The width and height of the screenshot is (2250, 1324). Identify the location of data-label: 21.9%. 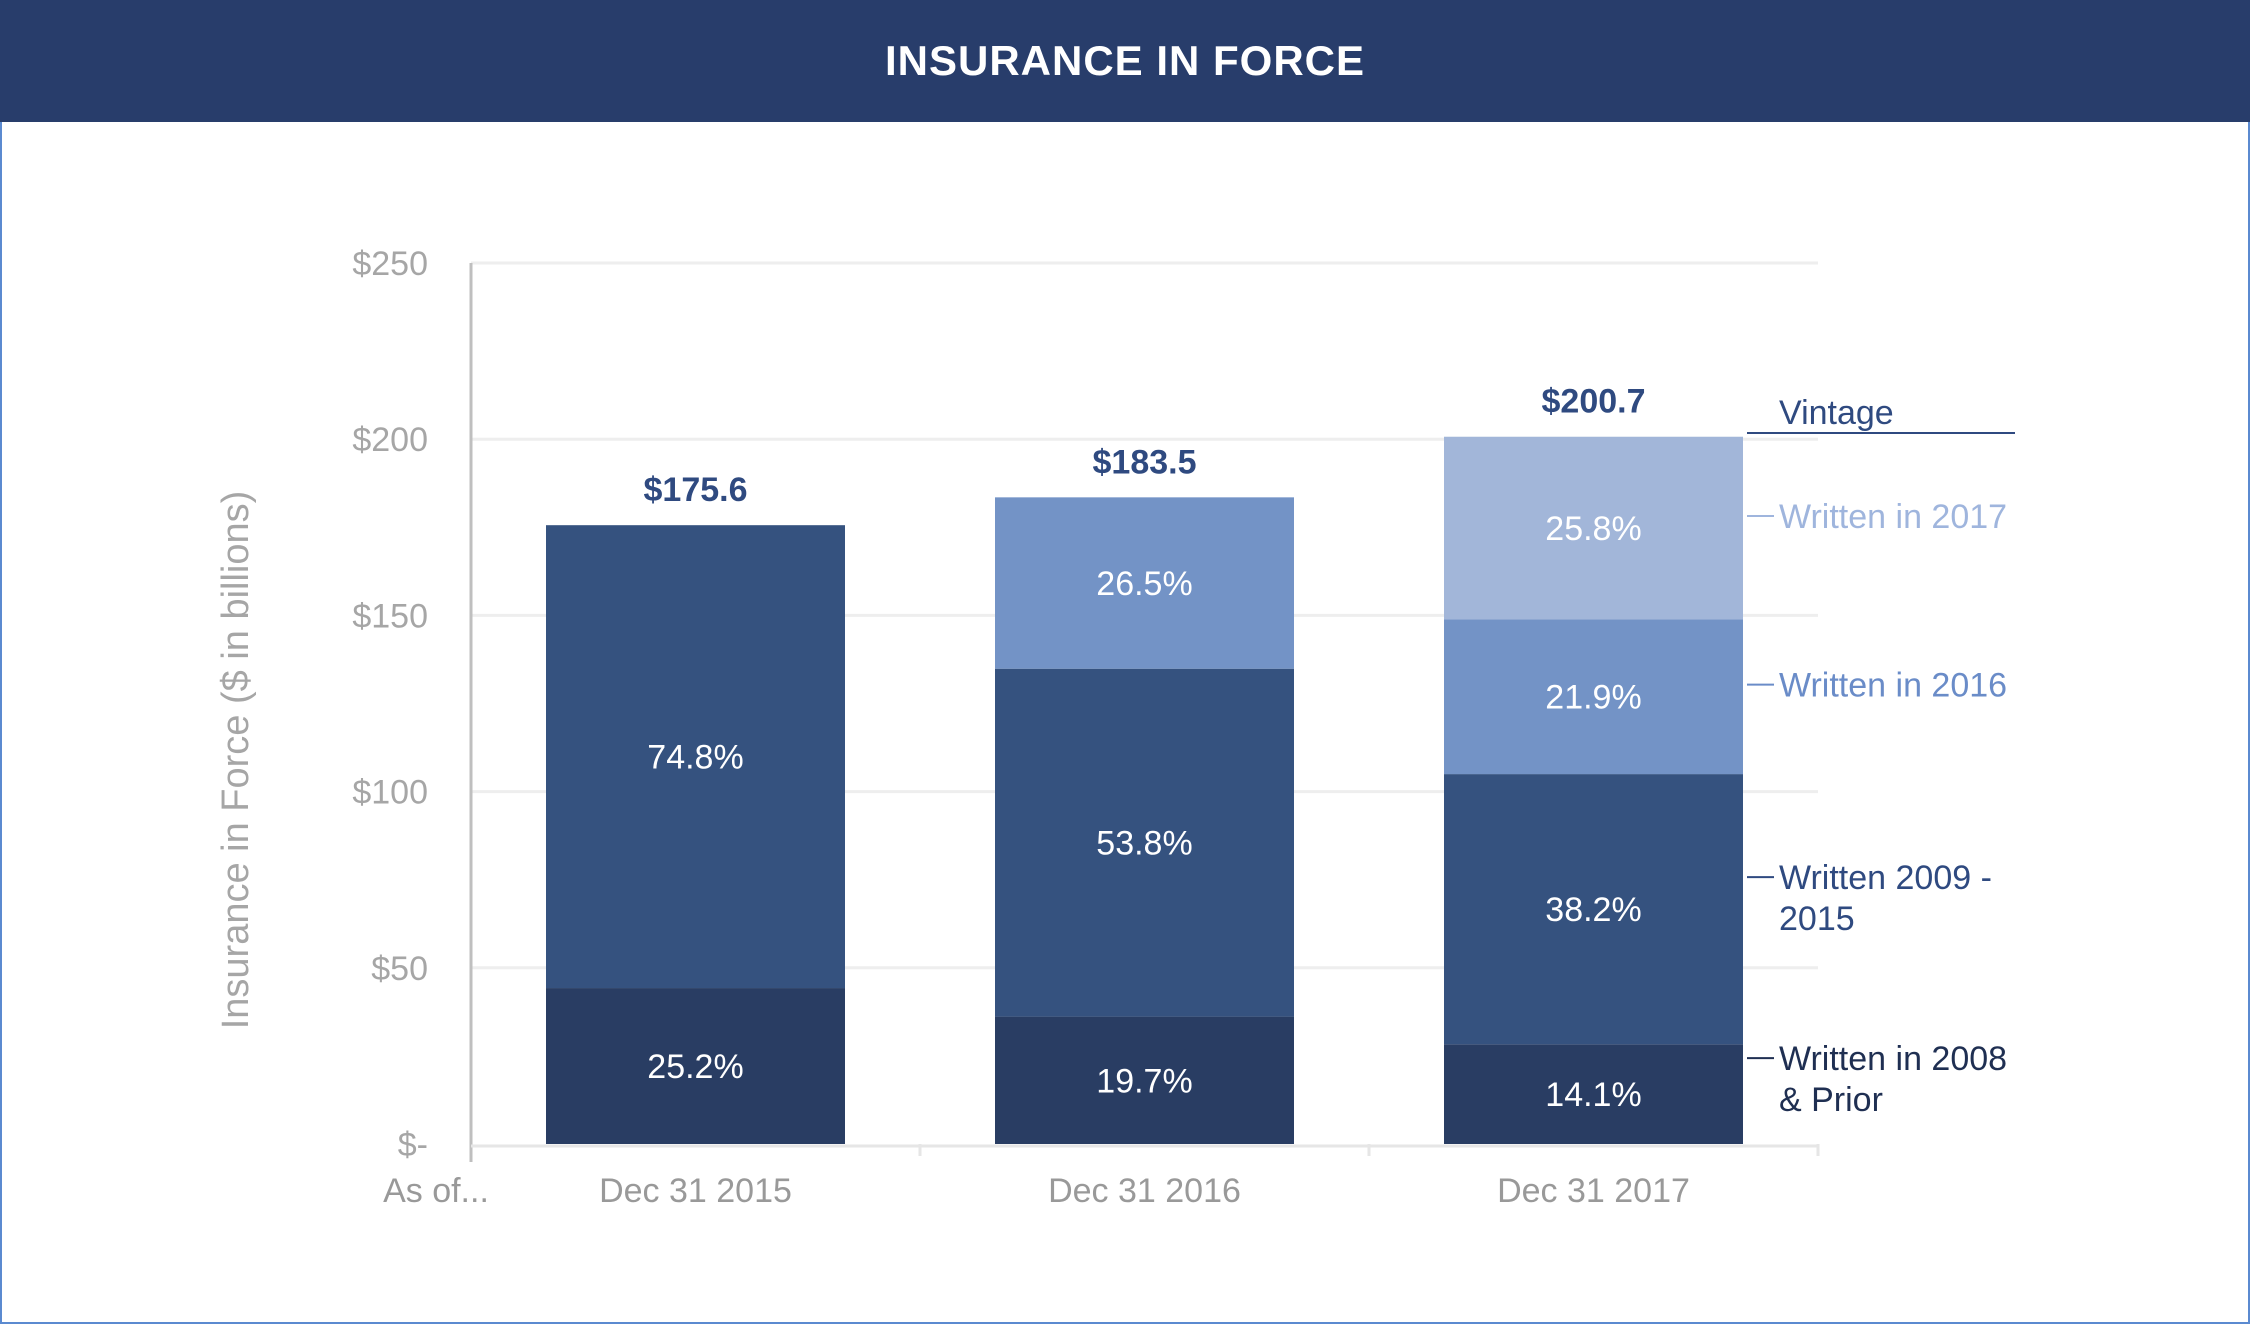
(1593, 698).